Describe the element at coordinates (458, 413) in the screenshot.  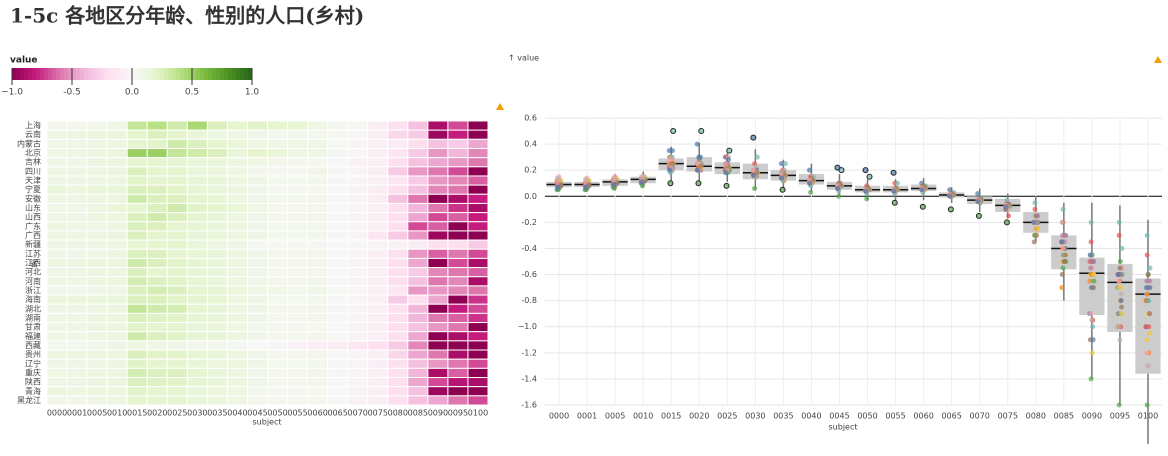
I see `x-tick-label: 0095` at that location.